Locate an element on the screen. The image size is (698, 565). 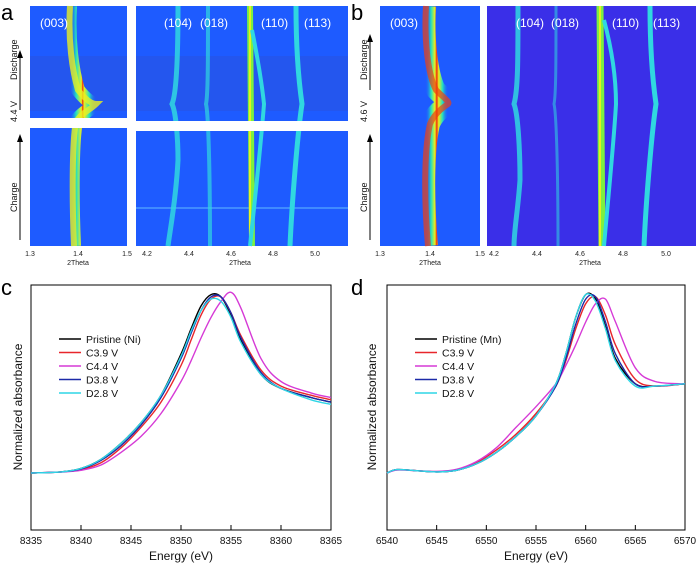
xlabel-a-right: 2Theta is located at coordinates (240, 263).